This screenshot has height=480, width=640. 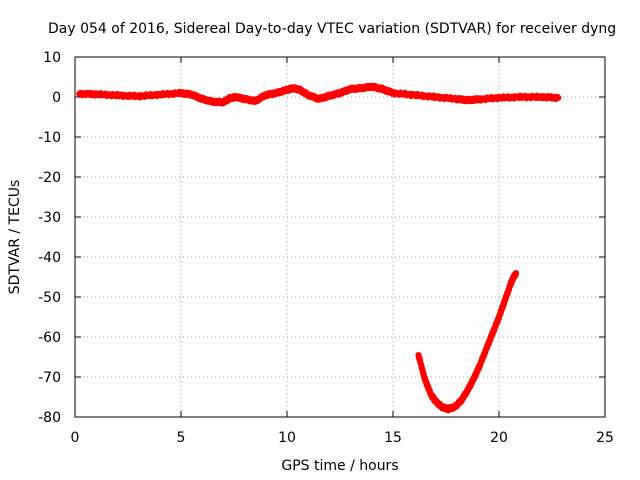 I want to click on x-tick-label: 10, so click(x=287, y=438).